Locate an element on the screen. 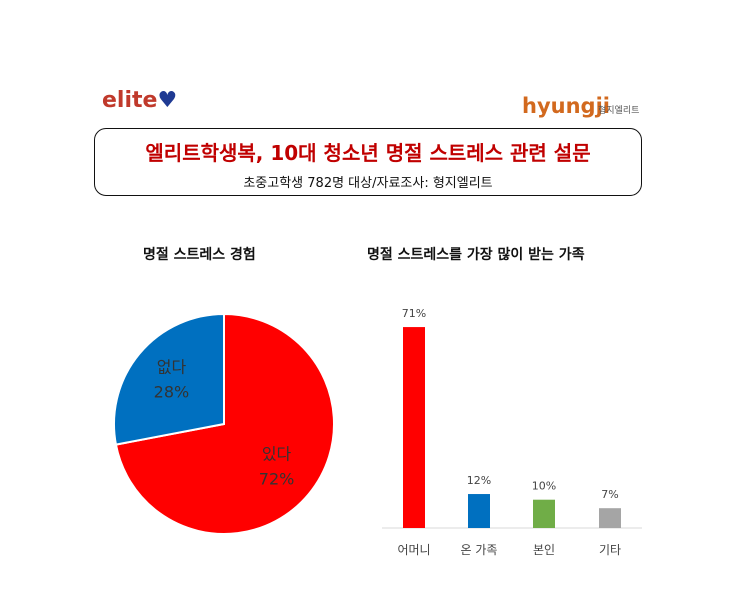  page-subtitle: 초중고학생 782명 대상/자료조사: 형지엘리트 is located at coordinates (368, 183).